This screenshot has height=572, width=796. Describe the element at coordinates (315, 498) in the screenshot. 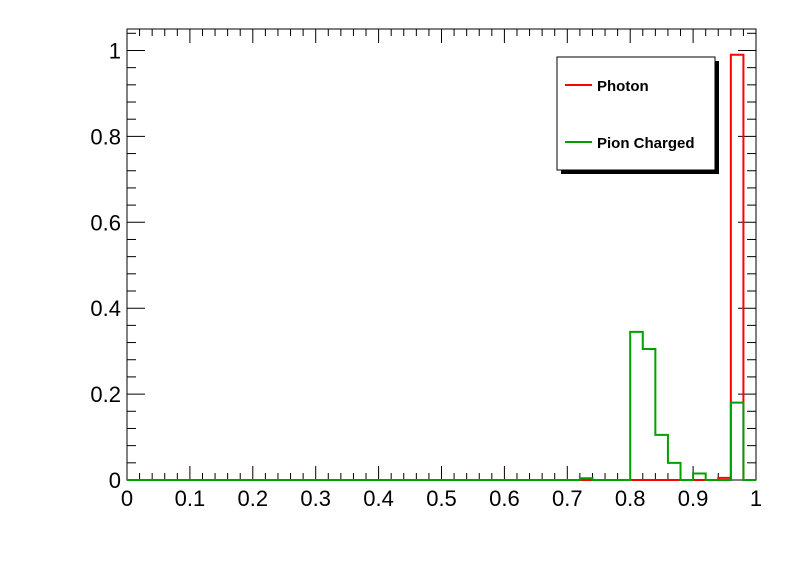

I see `x-tick-label: 0.3` at that location.